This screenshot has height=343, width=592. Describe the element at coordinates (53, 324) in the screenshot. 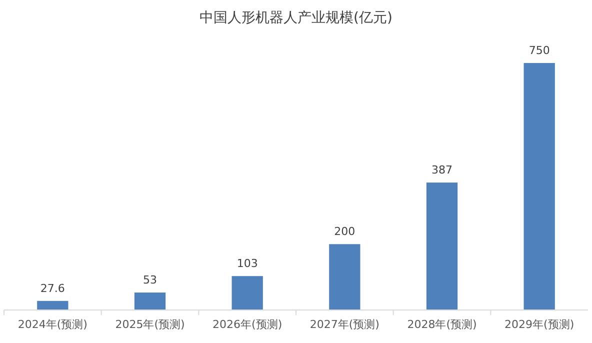

I see `x-tick-label: 2024年(预测)` at that location.